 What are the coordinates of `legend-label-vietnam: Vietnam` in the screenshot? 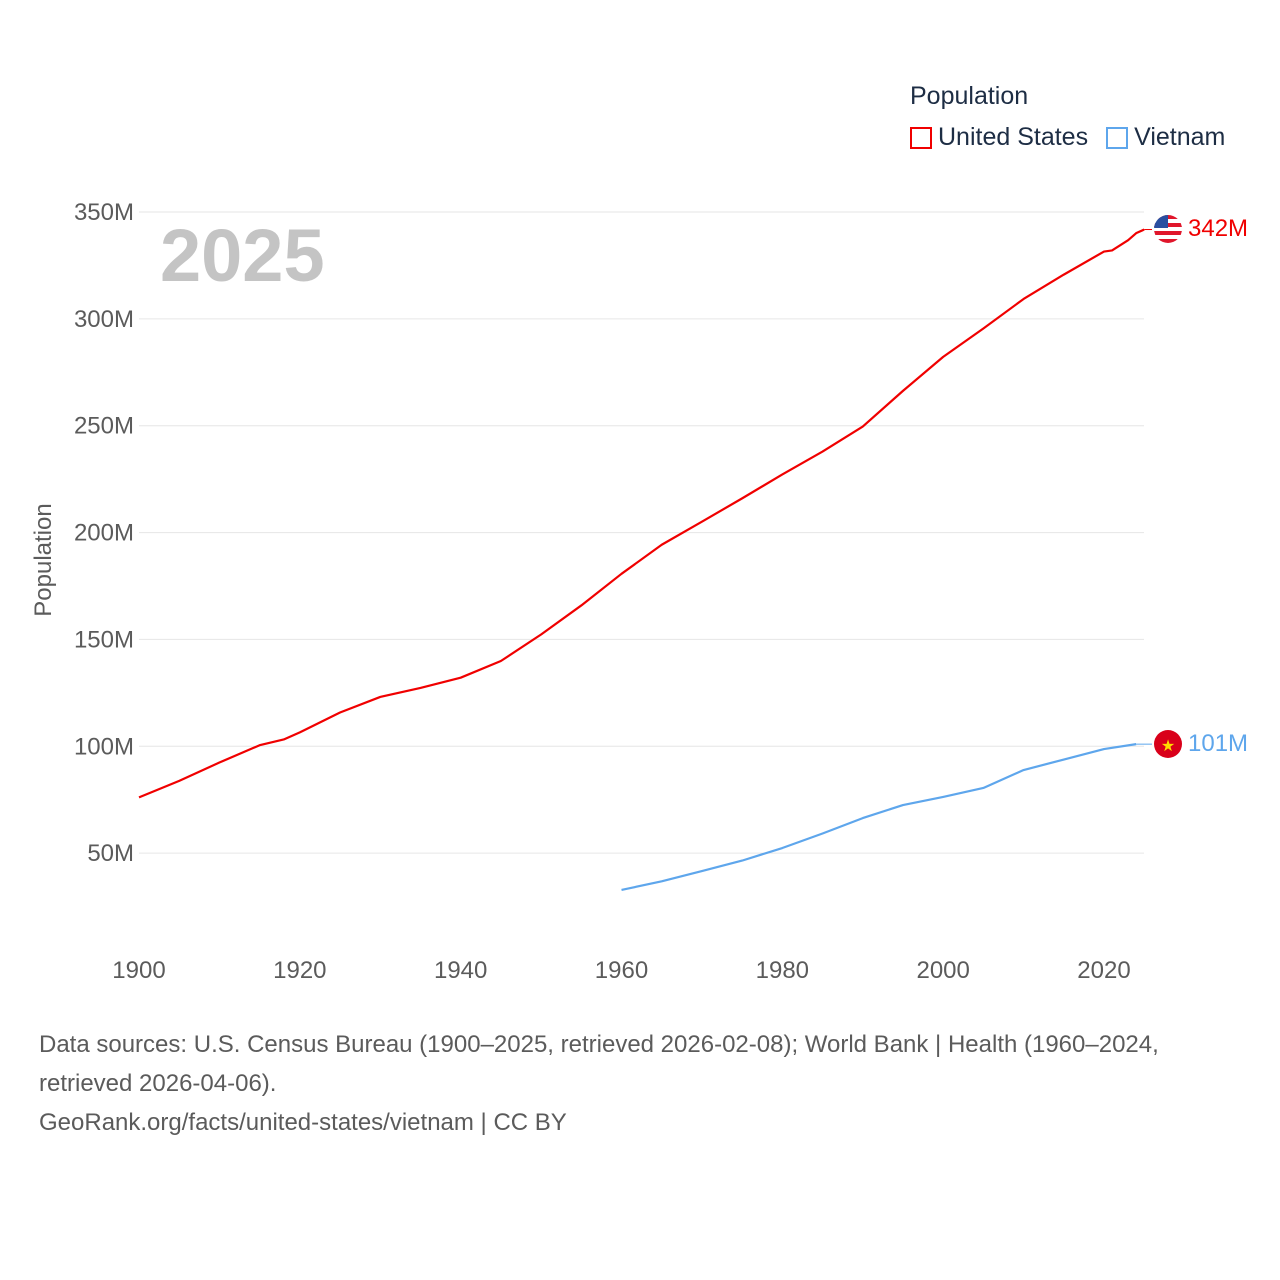 It's located at (1180, 137).